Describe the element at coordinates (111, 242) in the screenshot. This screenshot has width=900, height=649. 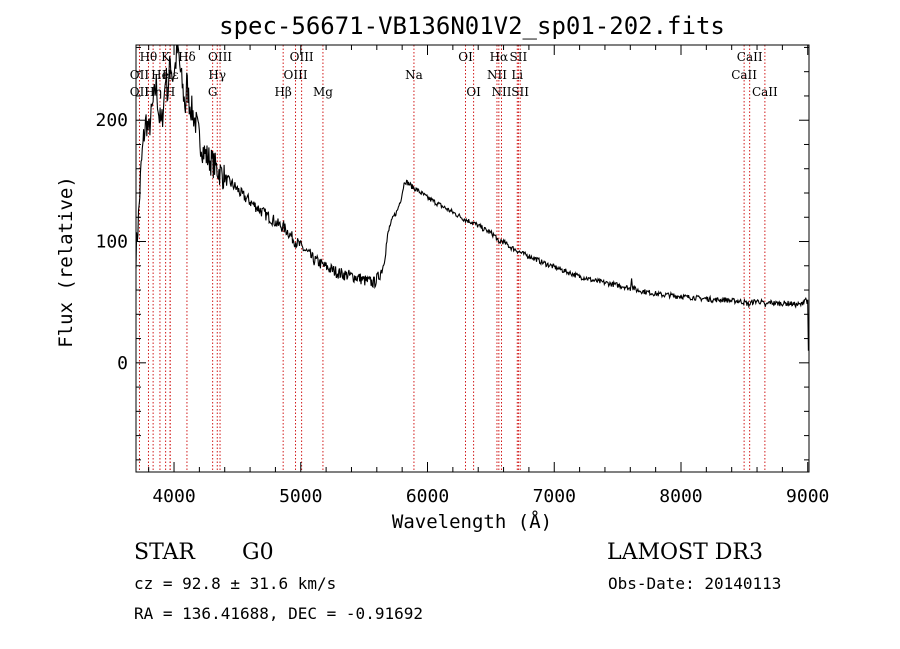
I see `y-tick-label: 100` at that location.